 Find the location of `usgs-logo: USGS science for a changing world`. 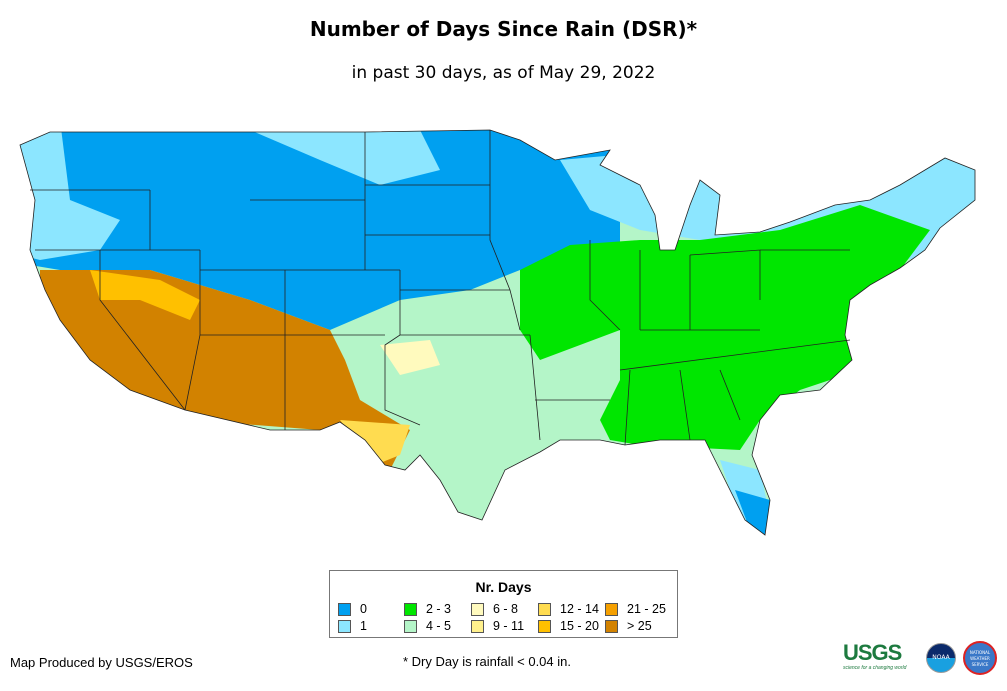

usgs-logo: USGS science for a changing world is located at coordinates (882, 656).